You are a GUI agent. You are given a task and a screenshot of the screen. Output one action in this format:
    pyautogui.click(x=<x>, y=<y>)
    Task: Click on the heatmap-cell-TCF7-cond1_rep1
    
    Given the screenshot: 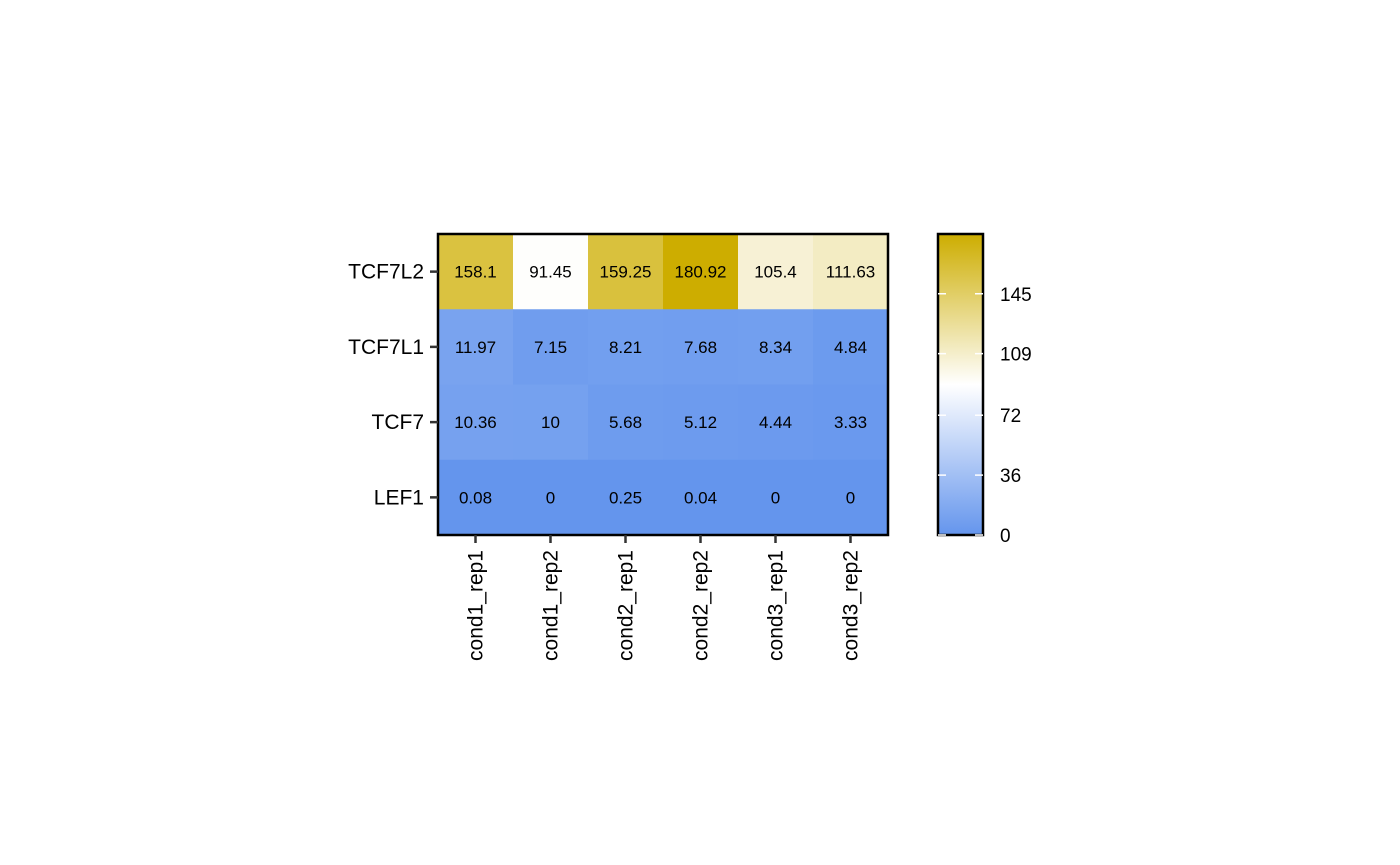 What is the action you would take?
    pyautogui.click(x=476, y=422)
    